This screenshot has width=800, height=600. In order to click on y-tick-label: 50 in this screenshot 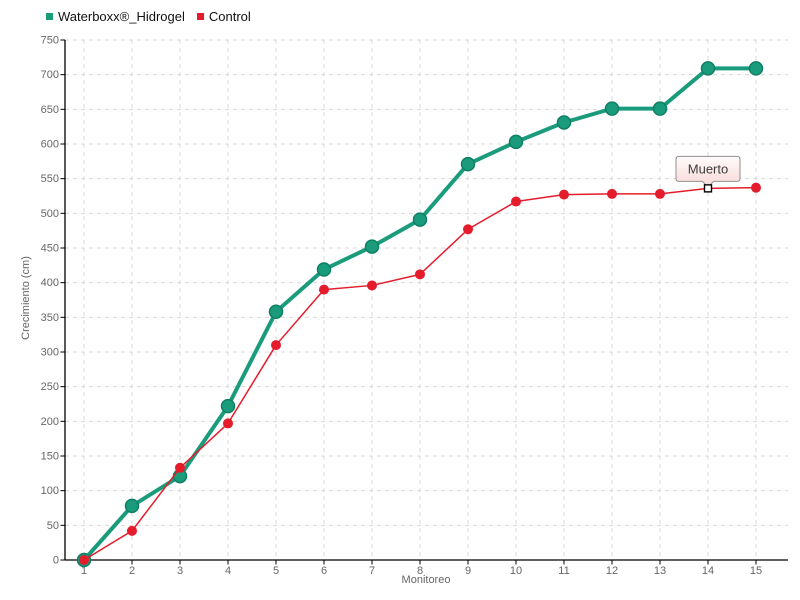, I will do `click(53, 526)`.